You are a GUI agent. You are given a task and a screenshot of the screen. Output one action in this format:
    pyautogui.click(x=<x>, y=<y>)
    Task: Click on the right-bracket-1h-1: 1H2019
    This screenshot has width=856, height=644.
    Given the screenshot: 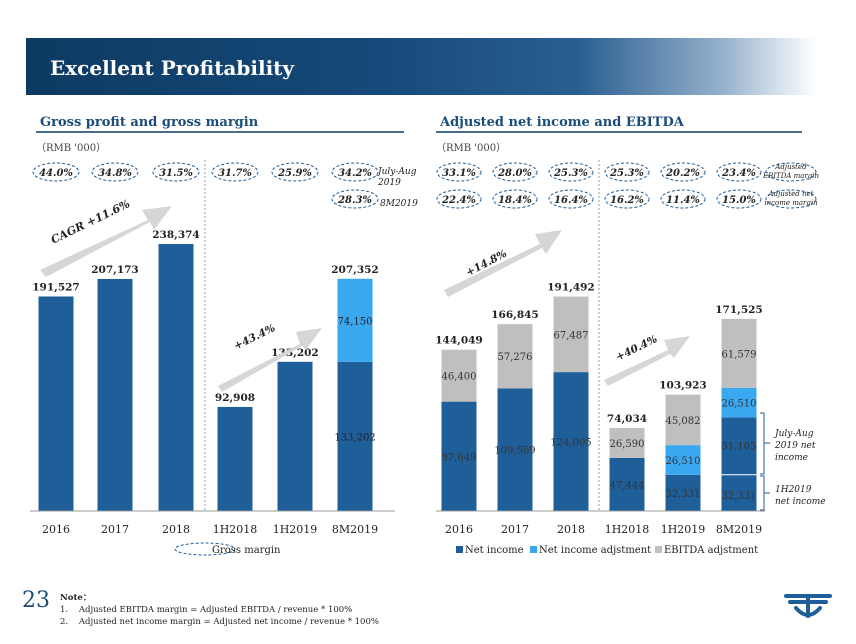 What is the action you would take?
    pyautogui.click(x=793, y=490)
    